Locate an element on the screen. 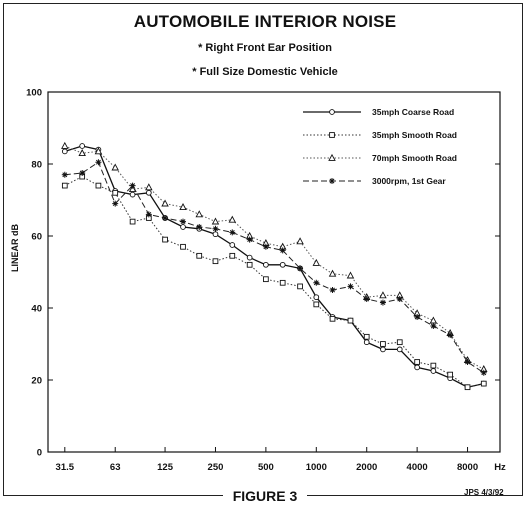 This screenshot has width=530, height=510. legend-label-2: 35mph Smooth Road is located at coordinates (414, 135).